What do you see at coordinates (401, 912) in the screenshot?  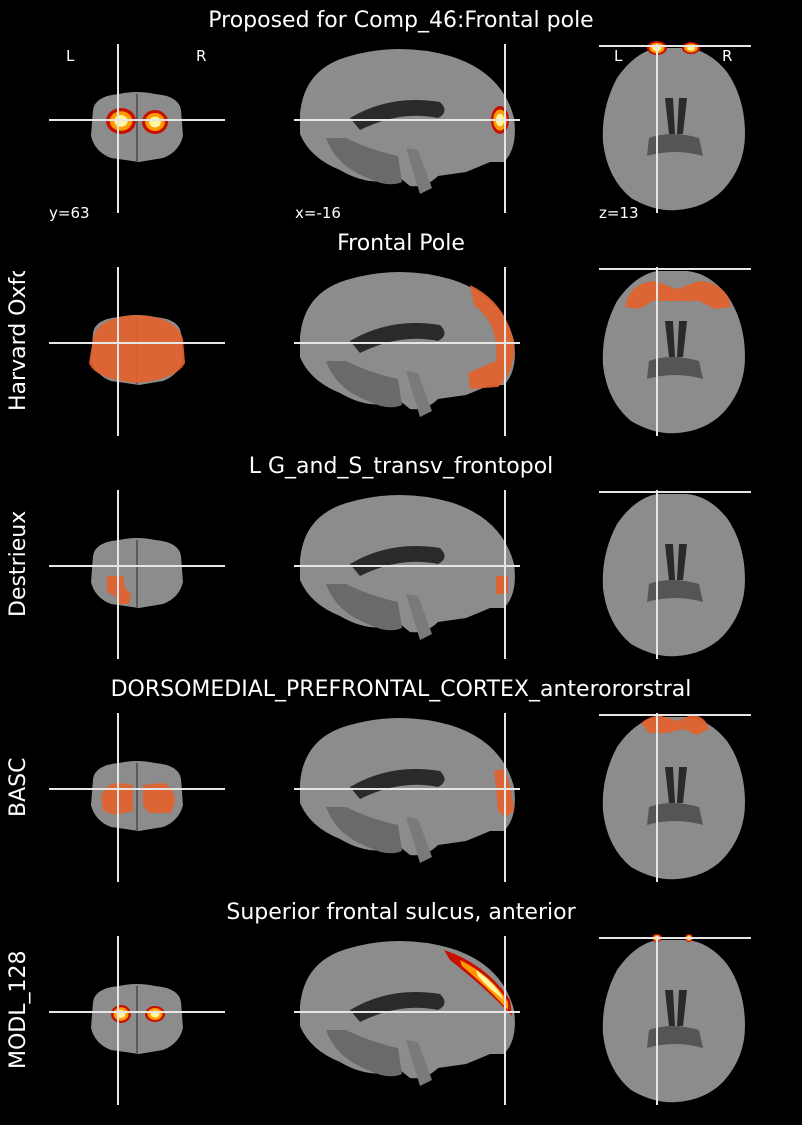 I see `region-title: Superior frontal sulcus, anterior` at bounding box center [401, 912].